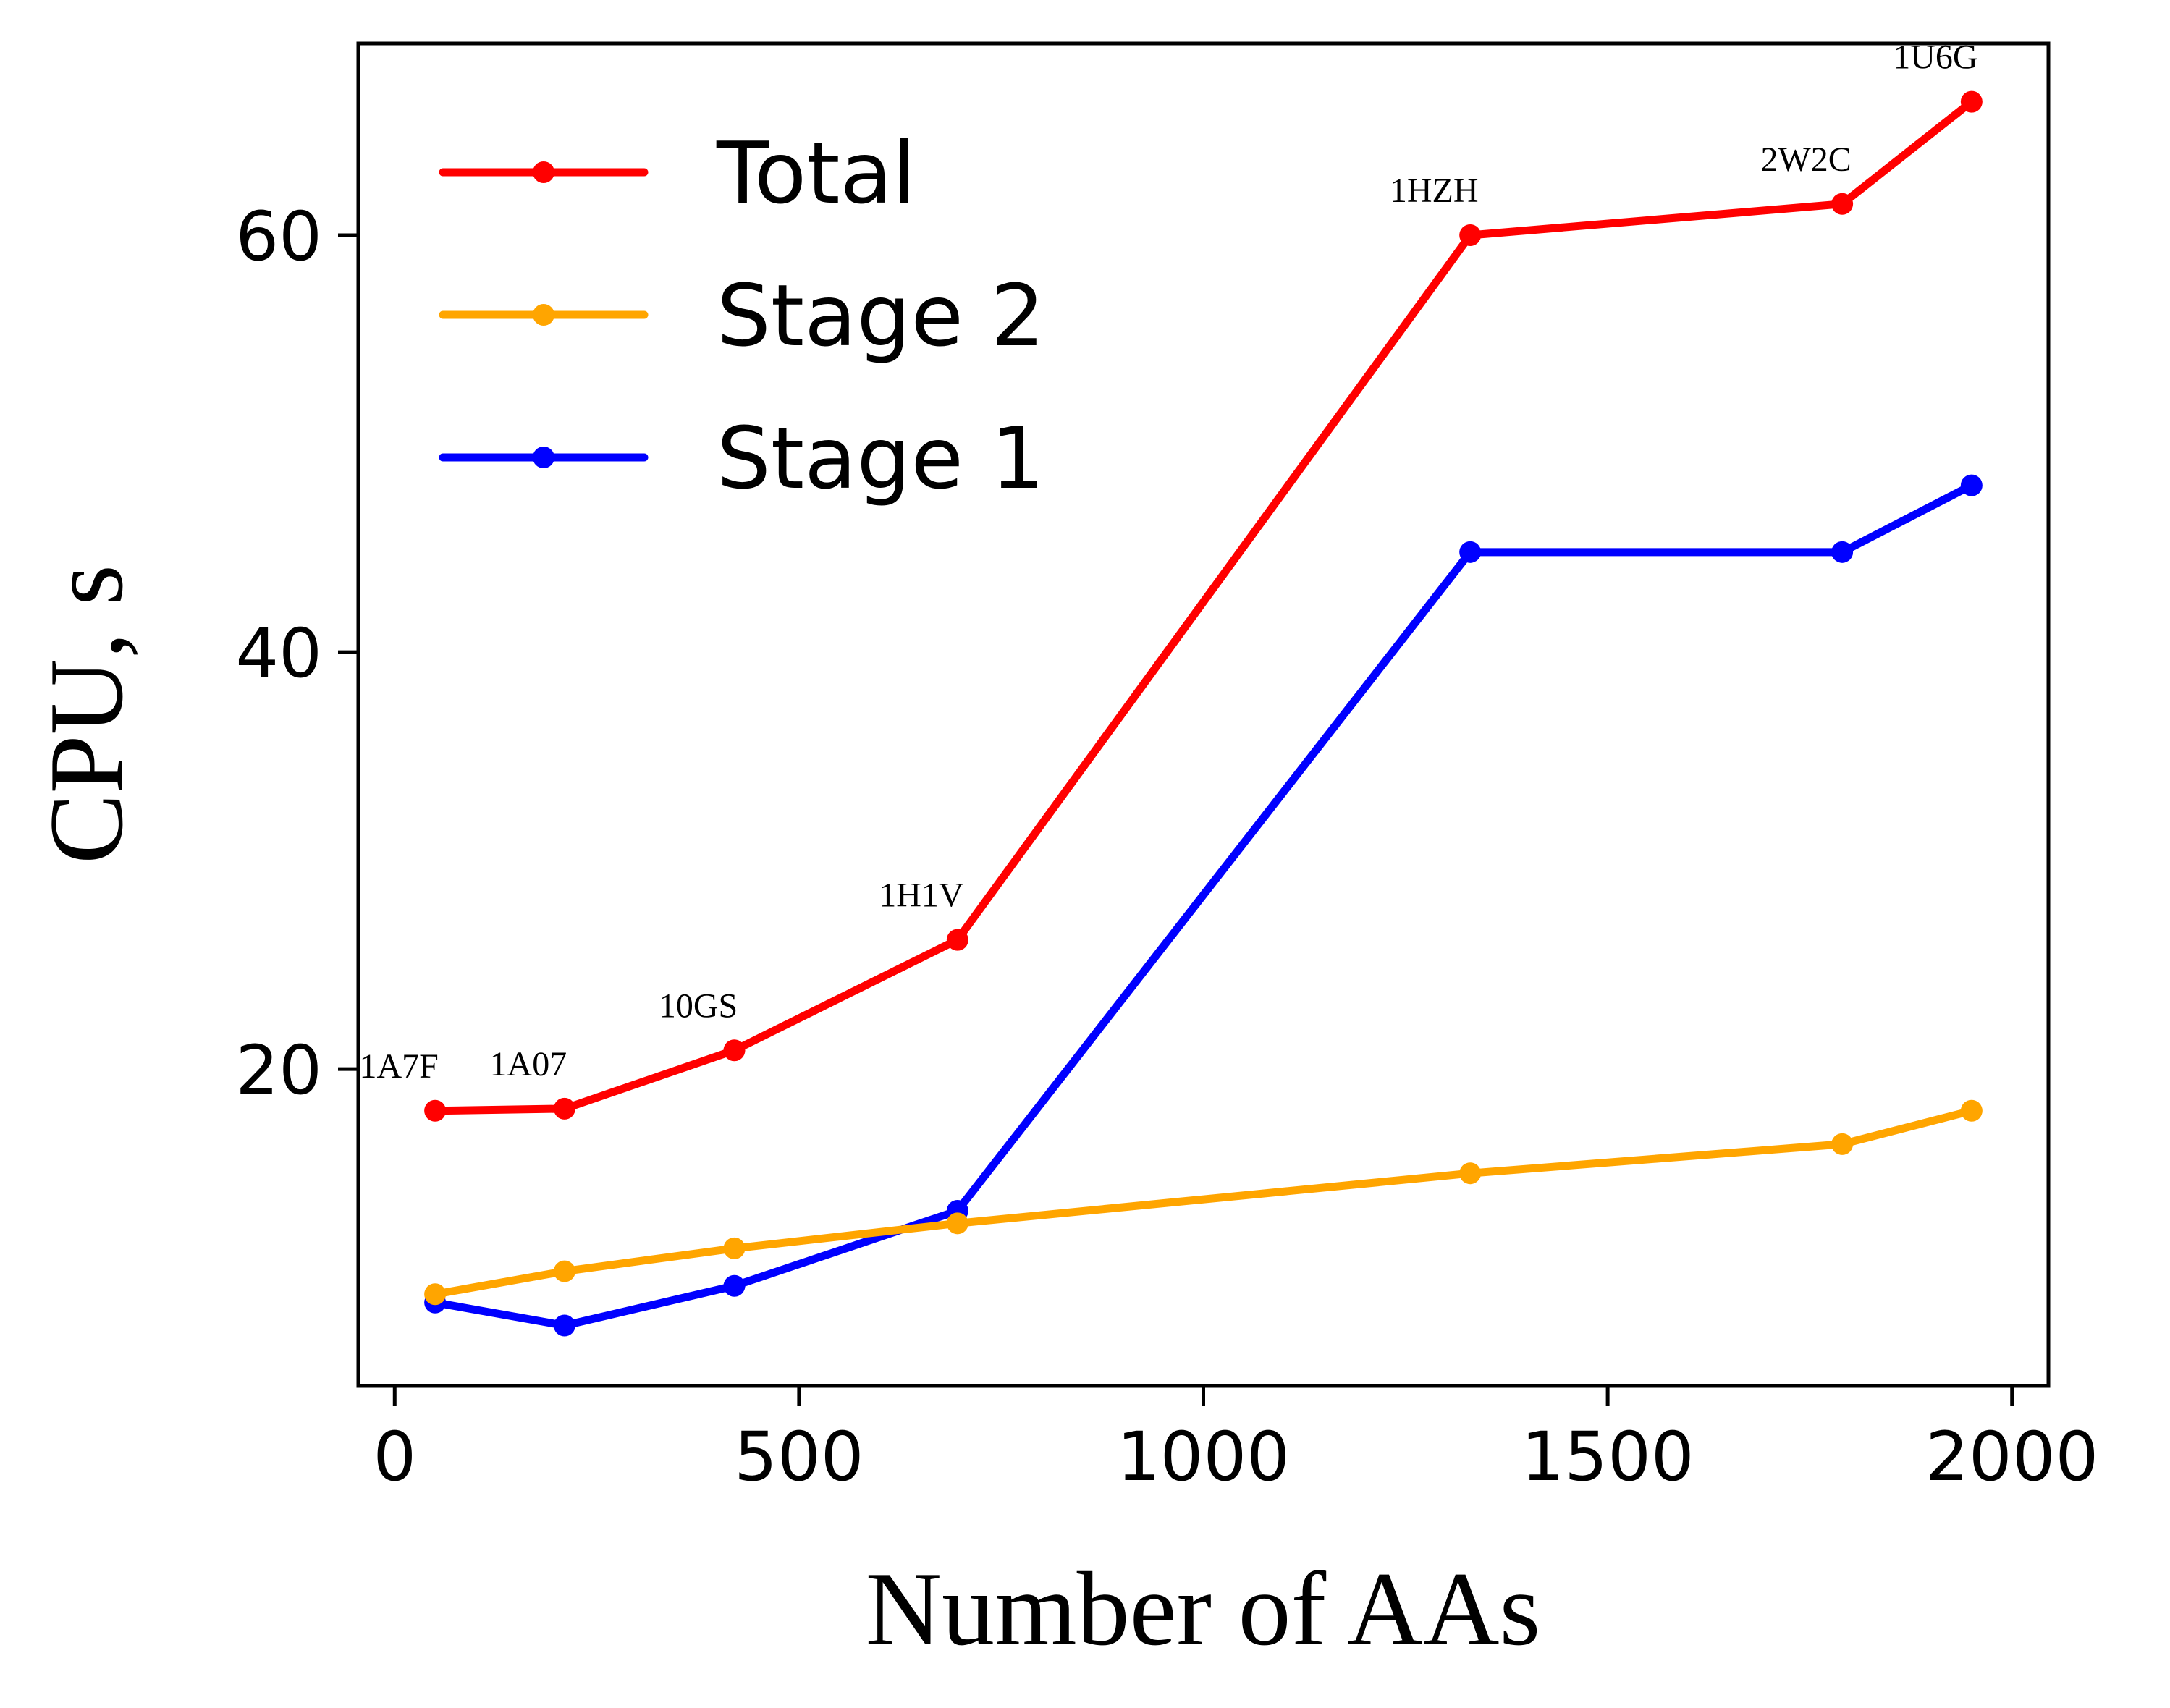  What do you see at coordinates (278, 653) in the screenshot?
I see `y-tick-label: 40` at bounding box center [278, 653].